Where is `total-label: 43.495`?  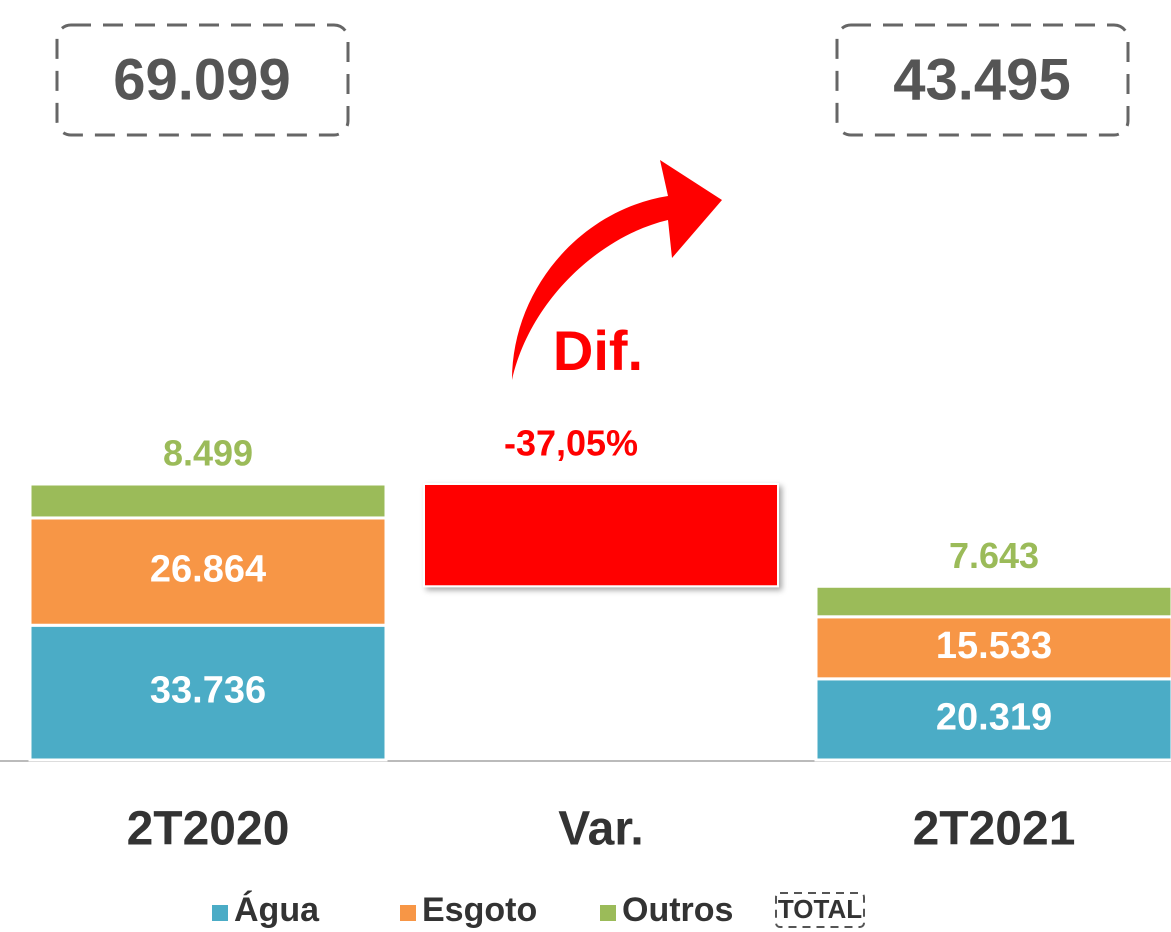 total-label: 43.495 is located at coordinates (981, 79).